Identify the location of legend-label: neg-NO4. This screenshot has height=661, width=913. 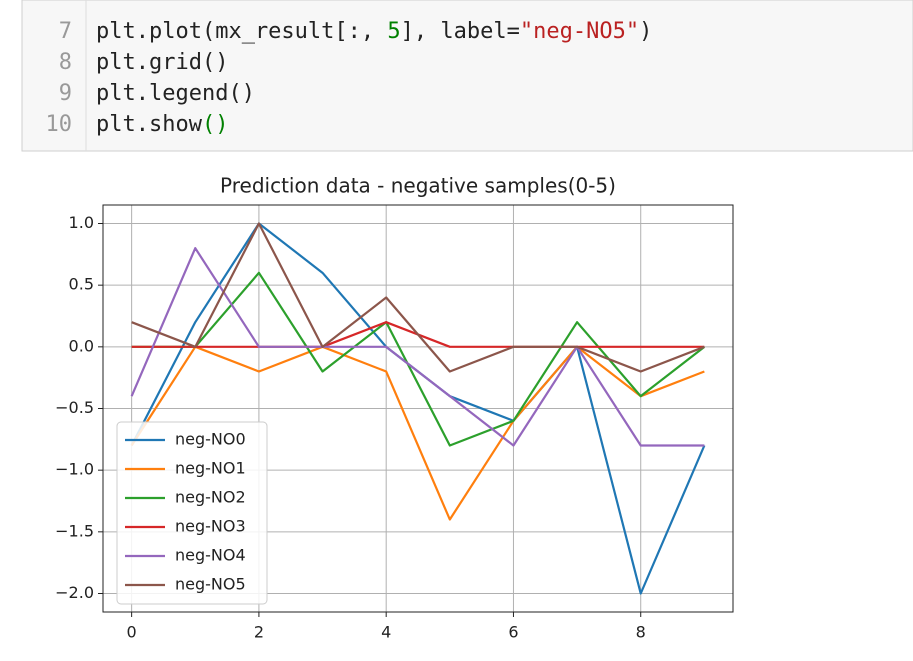
(210, 555).